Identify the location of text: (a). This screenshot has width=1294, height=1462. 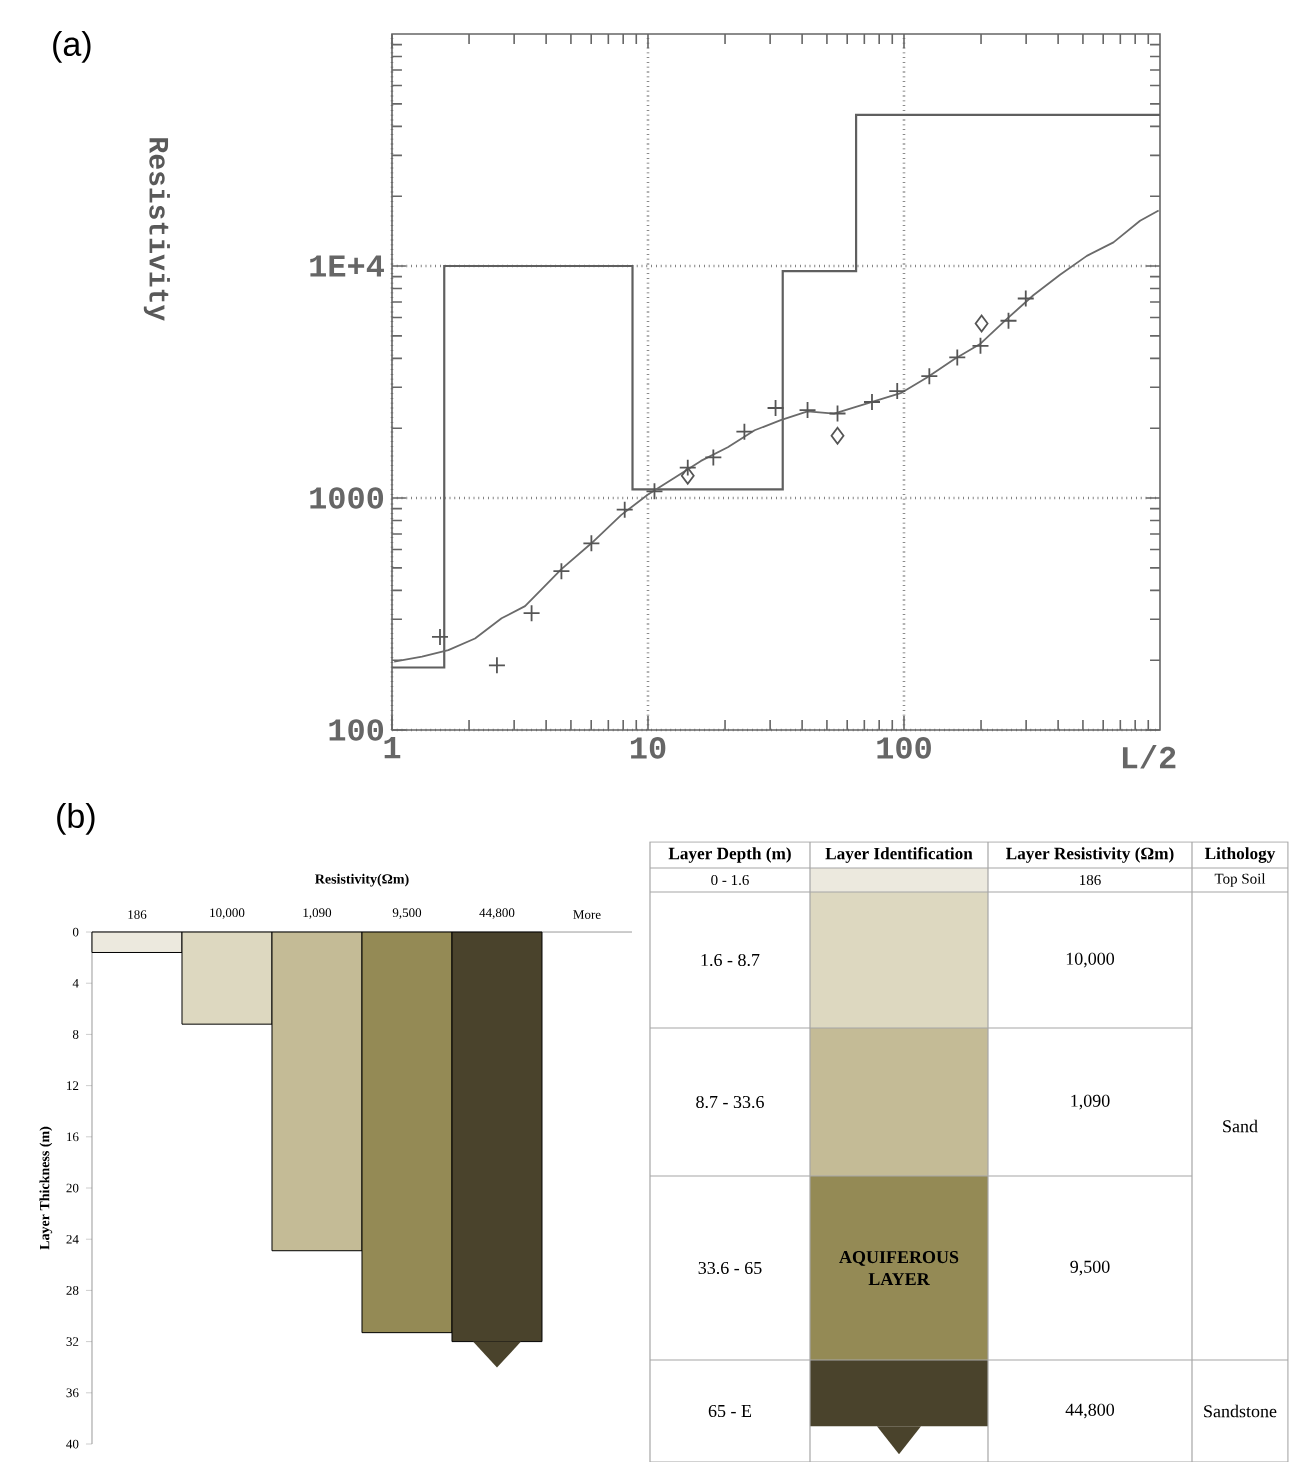
(72, 47).